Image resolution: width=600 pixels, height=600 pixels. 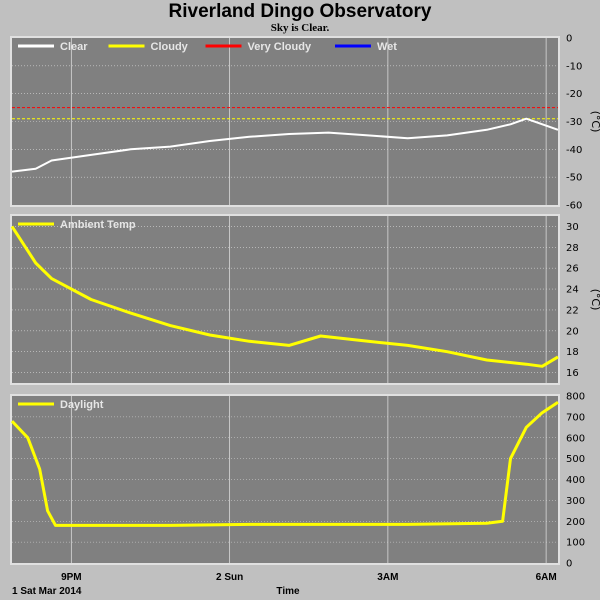 What do you see at coordinates (575, 417) in the screenshot?
I see `y-tick-label: 700` at bounding box center [575, 417].